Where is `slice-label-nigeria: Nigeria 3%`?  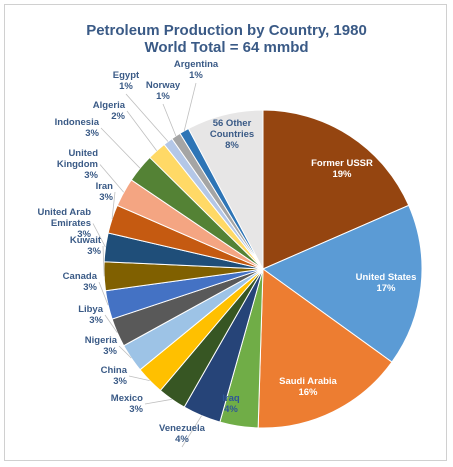 slice-label-nigeria: Nigeria 3% is located at coordinates (101, 346).